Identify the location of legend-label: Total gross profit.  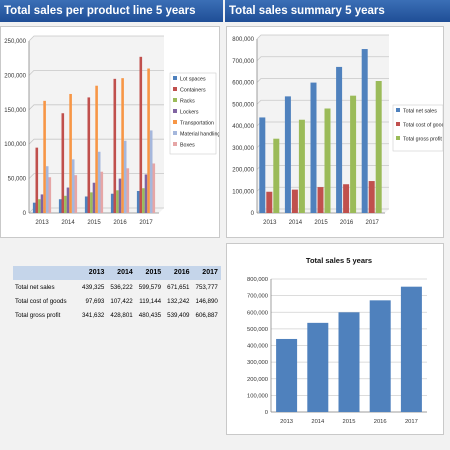
(422, 140).